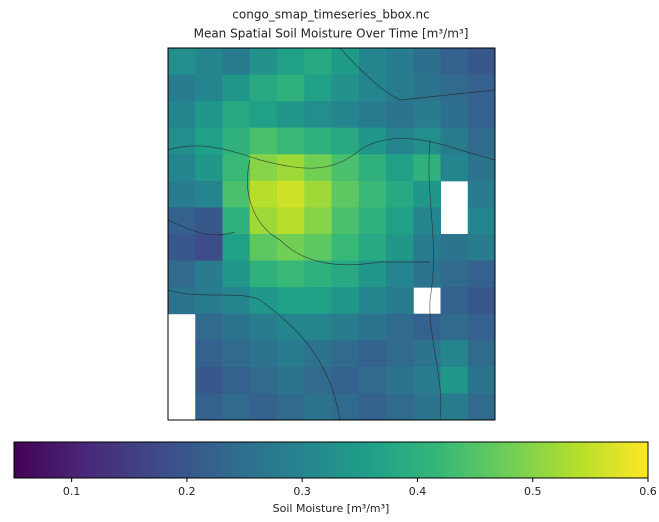 This screenshot has width=659, height=522. What do you see at coordinates (72, 491) in the screenshot?
I see `colorbar-tick-label: 0.1` at bounding box center [72, 491].